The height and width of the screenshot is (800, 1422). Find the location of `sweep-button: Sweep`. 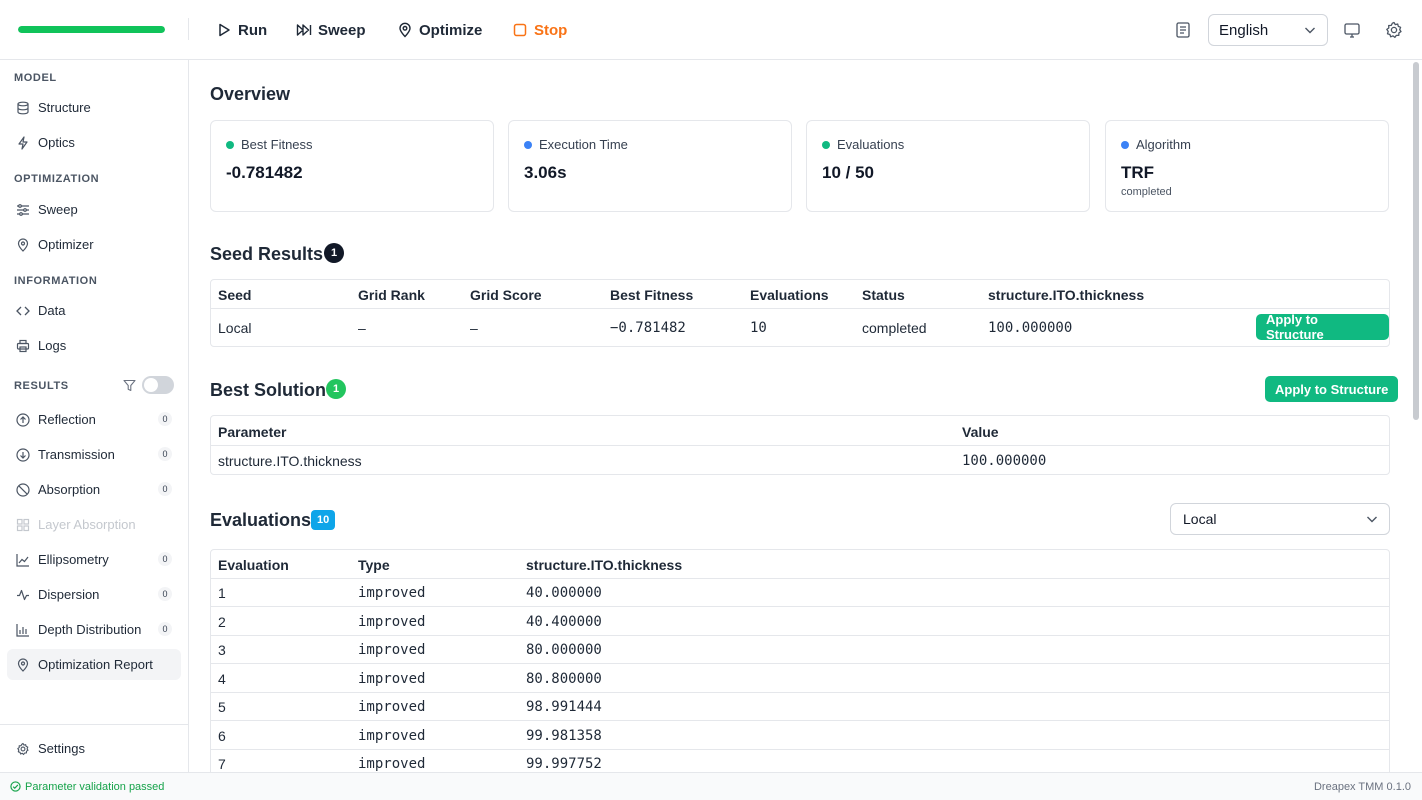

sweep-button: Sweep is located at coordinates (331, 30).